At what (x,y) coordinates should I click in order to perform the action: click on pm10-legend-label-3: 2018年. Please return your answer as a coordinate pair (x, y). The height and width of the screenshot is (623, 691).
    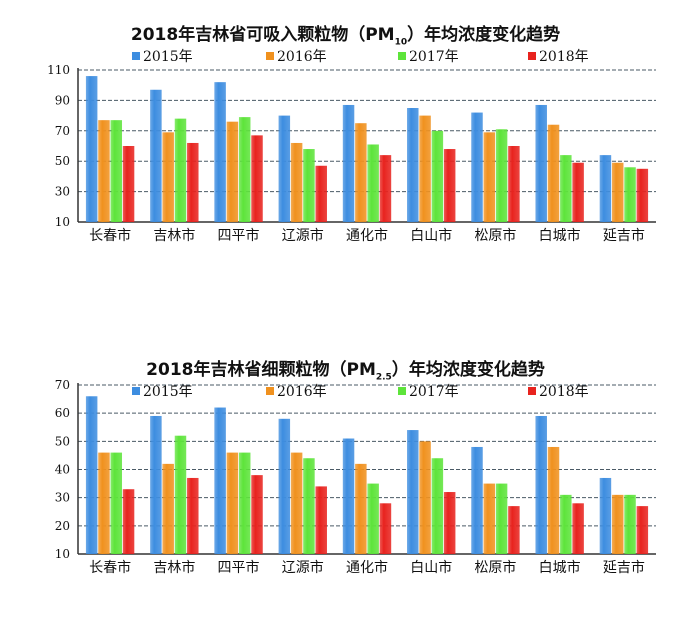
    Looking at the image, I should click on (564, 57).